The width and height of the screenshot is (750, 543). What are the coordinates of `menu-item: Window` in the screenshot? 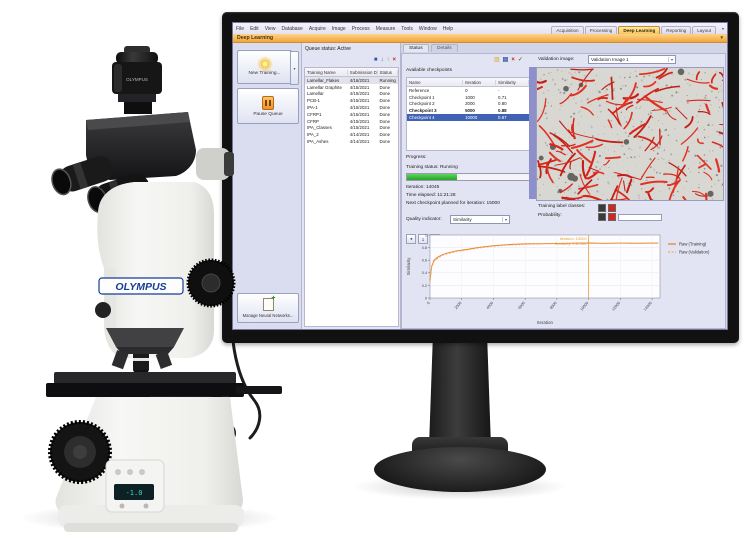 It's located at (427, 28).